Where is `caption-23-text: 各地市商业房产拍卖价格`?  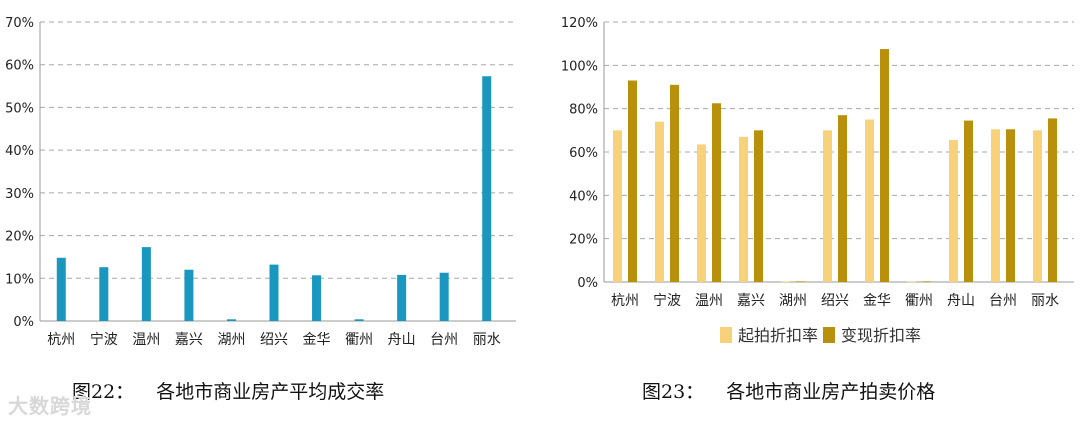 caption-23-text: 各地市商业房产拍卖价格 is located at coordinates (831, 392).